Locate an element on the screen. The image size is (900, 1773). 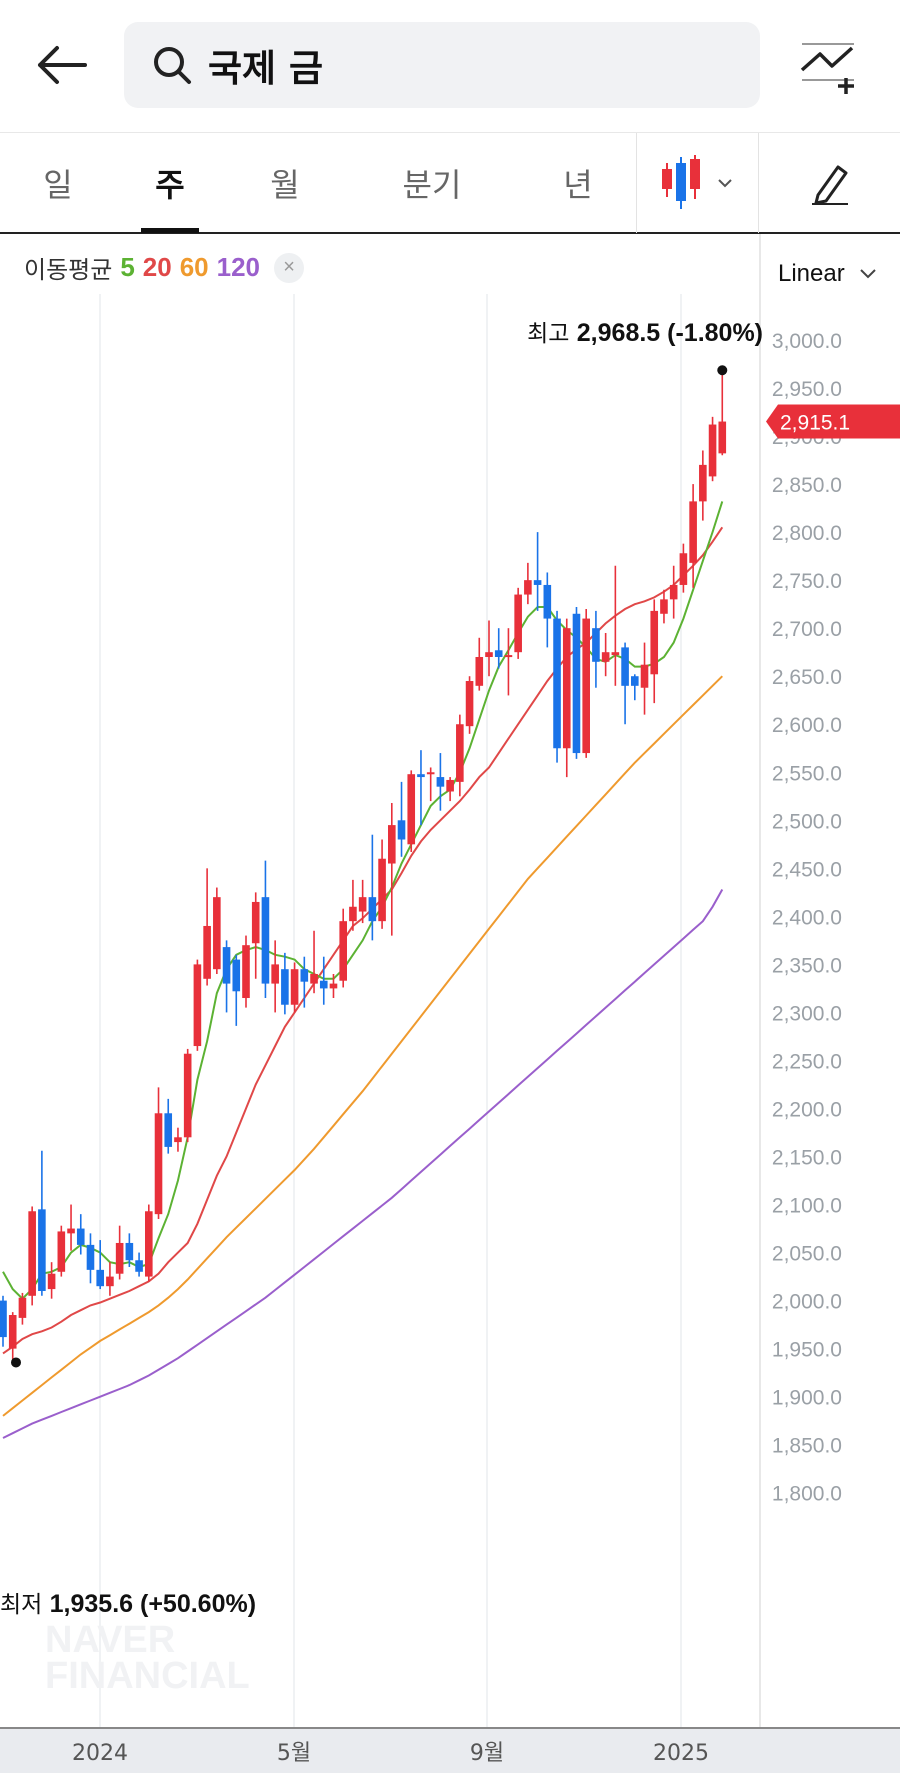
y-tick-label: 2,800.0 is located at coordinates (807, 533).